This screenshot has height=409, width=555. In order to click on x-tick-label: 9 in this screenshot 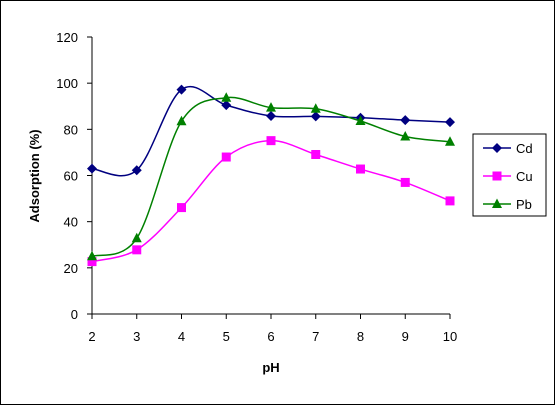, I will do `click(405, 336)`.